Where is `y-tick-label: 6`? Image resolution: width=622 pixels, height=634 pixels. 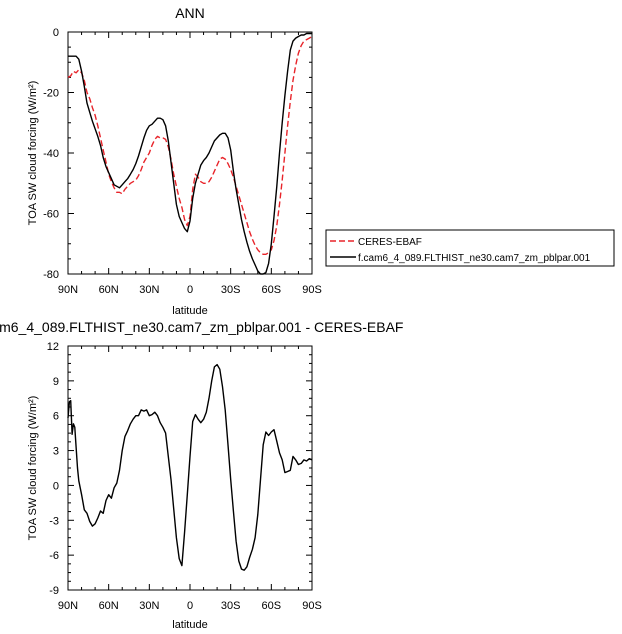
y-tick-label: 6 is located at coordinates (56, 417).